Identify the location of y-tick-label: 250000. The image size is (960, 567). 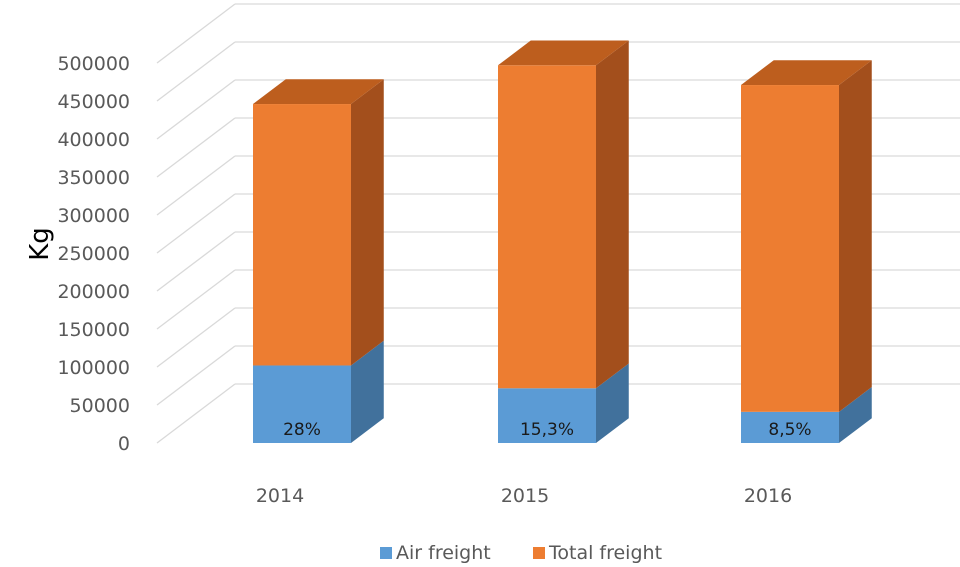
(93, 254).